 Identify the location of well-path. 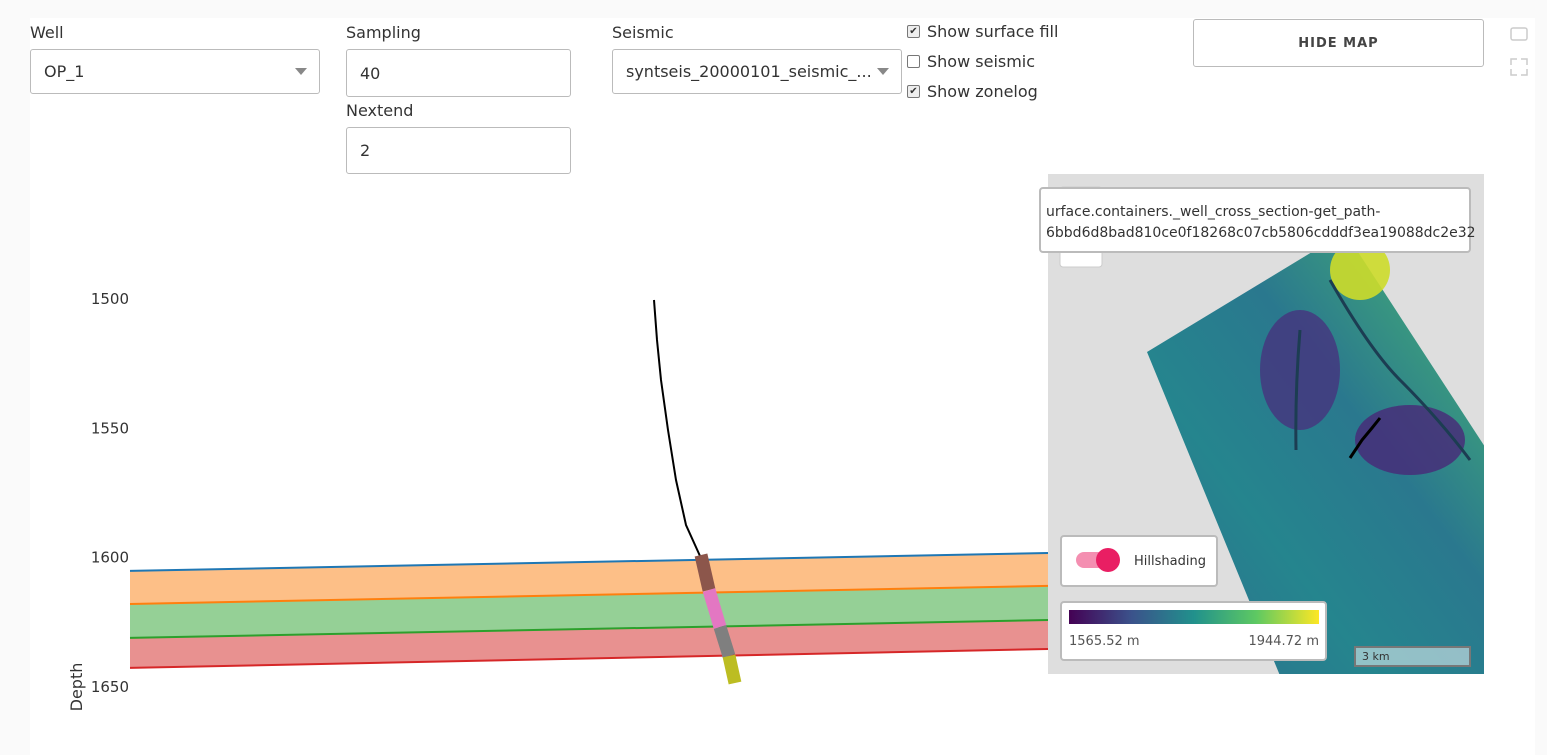
(677, 428).